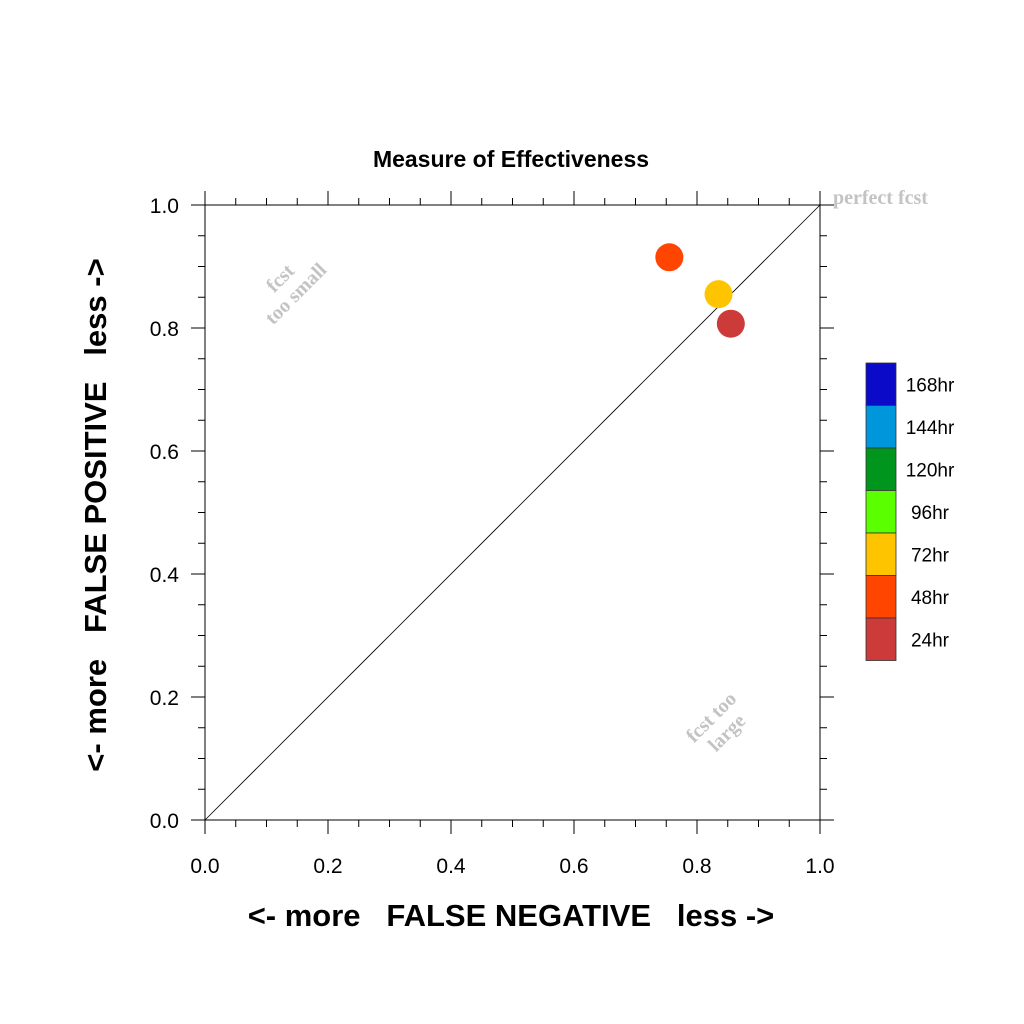 This screenshot has width=1024, height=1024. Describe the element at coordinates (573, 866) in the screenshot. I see `x-tick-label: 0.6` at that location.